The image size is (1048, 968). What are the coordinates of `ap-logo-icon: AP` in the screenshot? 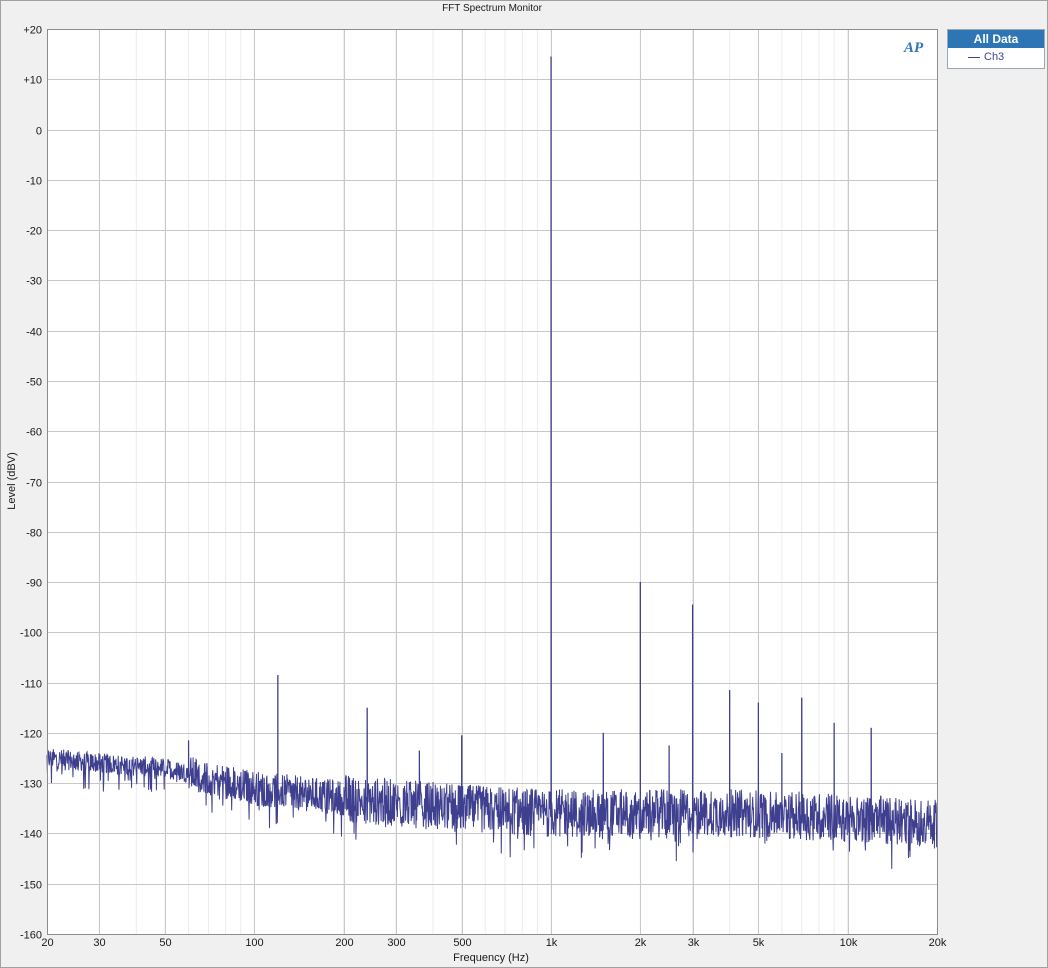 It's located at (913, 48).